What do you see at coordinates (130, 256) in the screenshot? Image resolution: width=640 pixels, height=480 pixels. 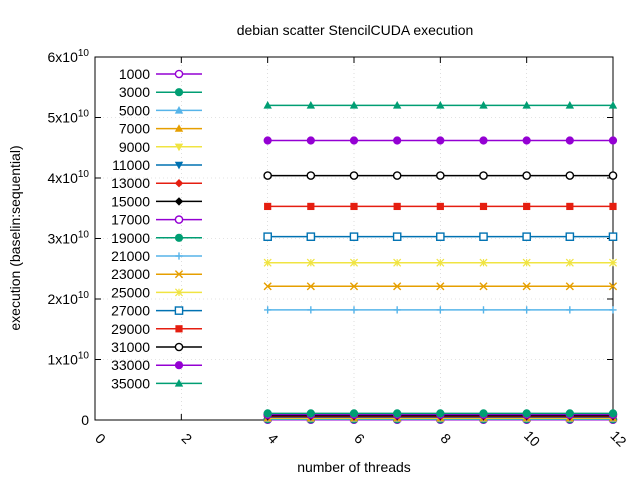 I see `legend-label: 21000` at bounding box center [130, 256].